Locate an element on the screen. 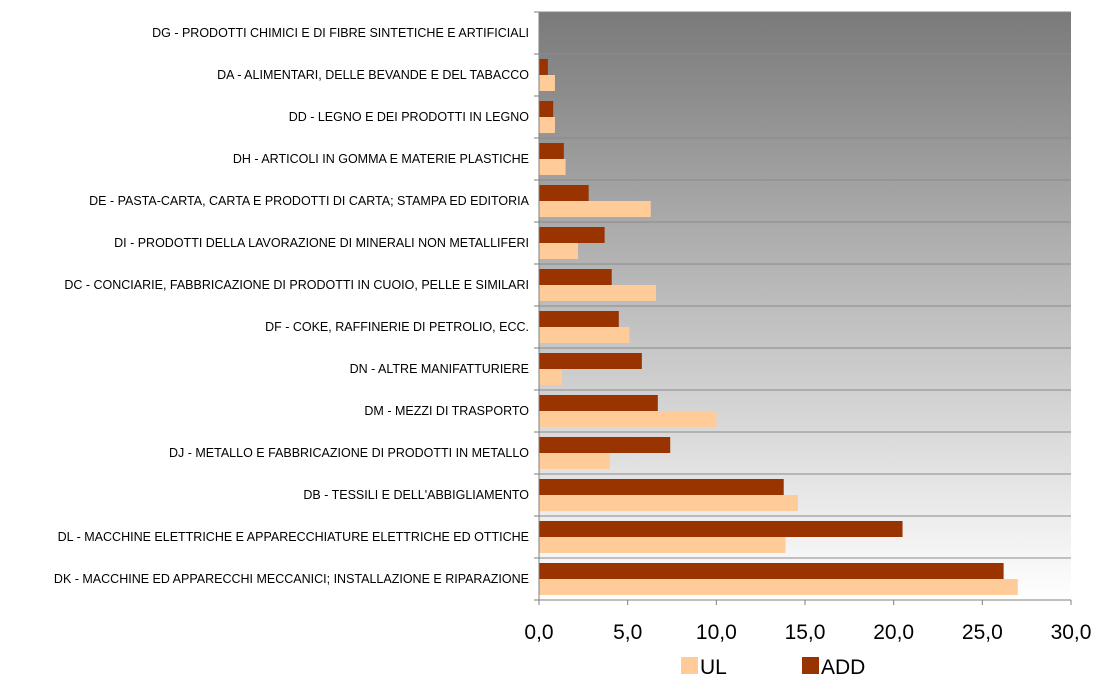 This screenshot has width=1096, height=682. x-tick-label: 0,0 is located at coordinates (538, 632).